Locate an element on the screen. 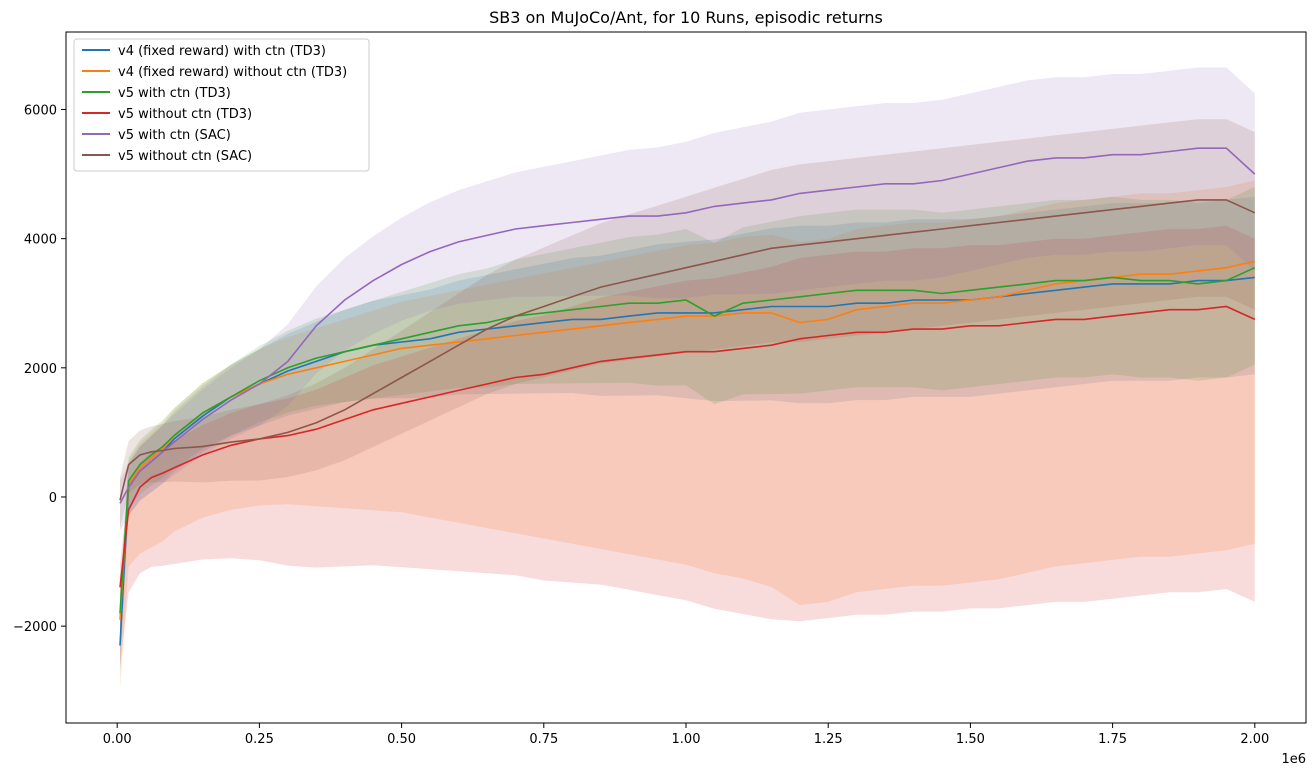  x-tick-label: 1.50 is located at coordinates (970, 739).